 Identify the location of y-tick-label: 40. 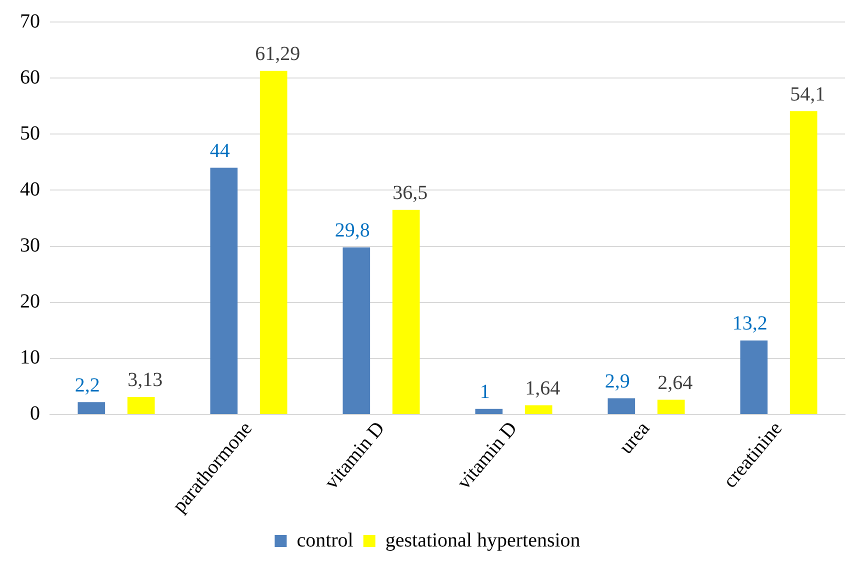
(30, 189).